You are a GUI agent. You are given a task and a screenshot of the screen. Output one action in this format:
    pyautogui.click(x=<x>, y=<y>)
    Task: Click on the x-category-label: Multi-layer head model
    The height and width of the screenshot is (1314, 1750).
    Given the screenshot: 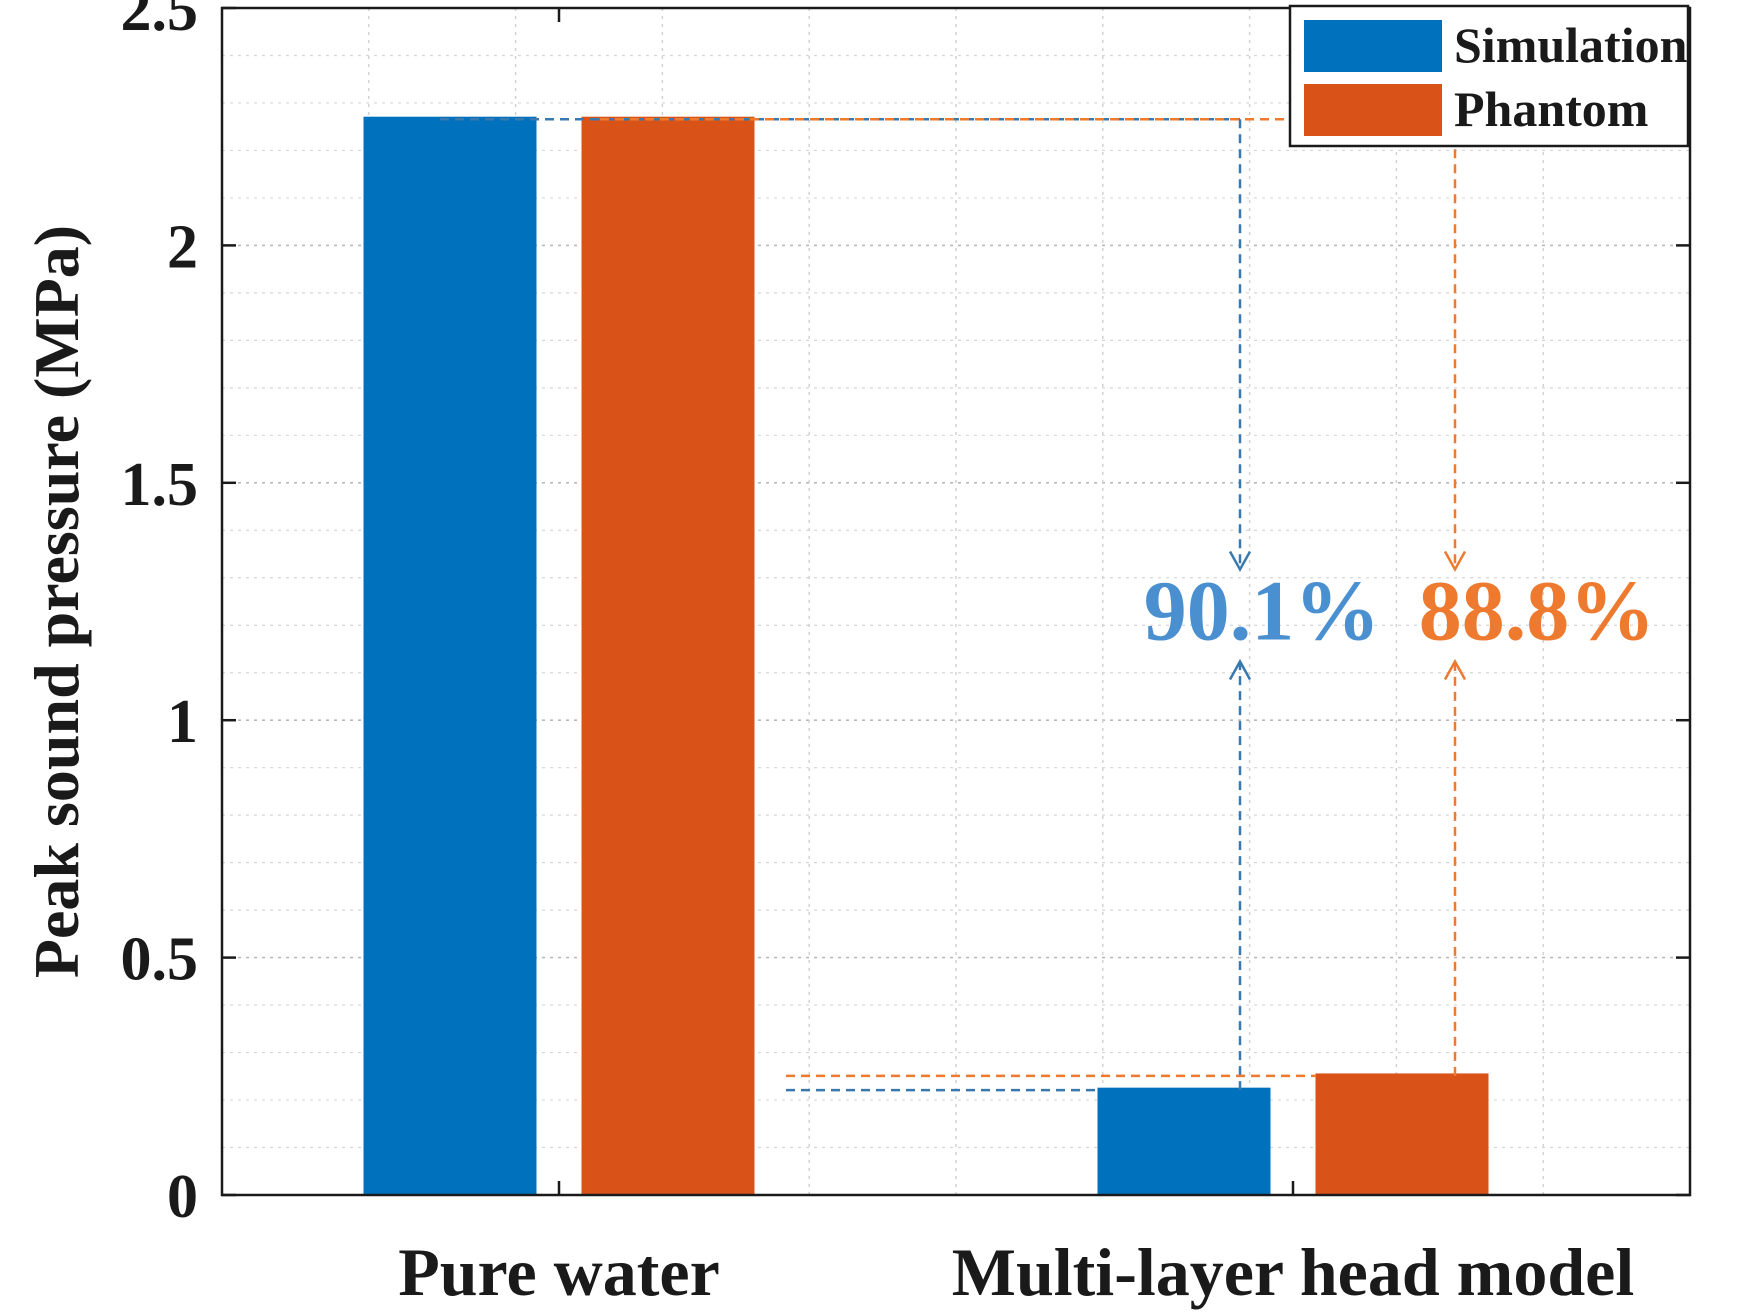 What is the action you would take?
    pyautogui.click(x=1293, y=1272)
    